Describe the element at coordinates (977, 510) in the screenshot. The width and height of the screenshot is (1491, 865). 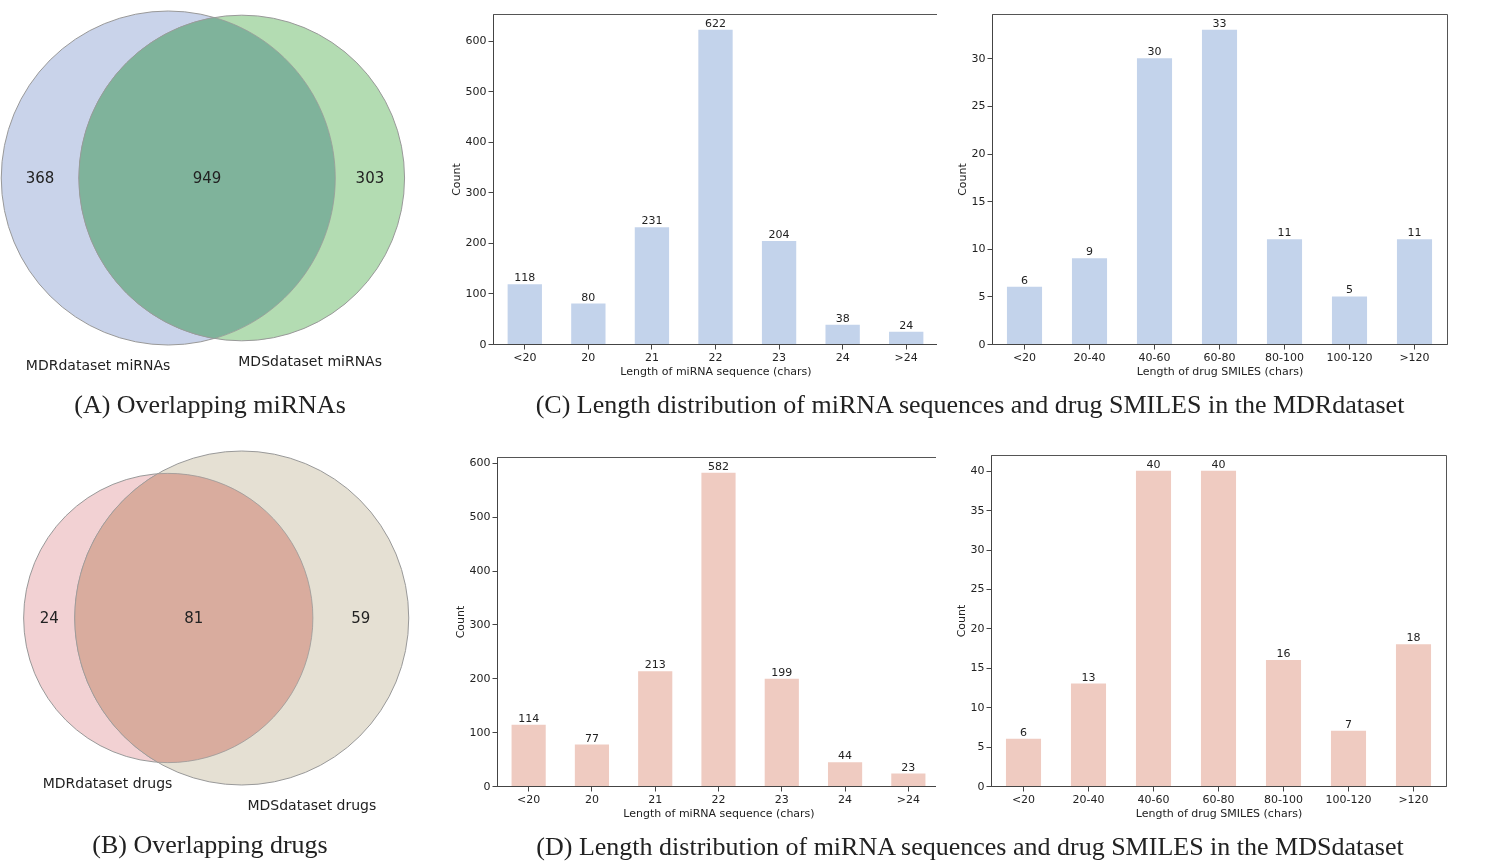
I see `y-tick-label: 35` at that location.